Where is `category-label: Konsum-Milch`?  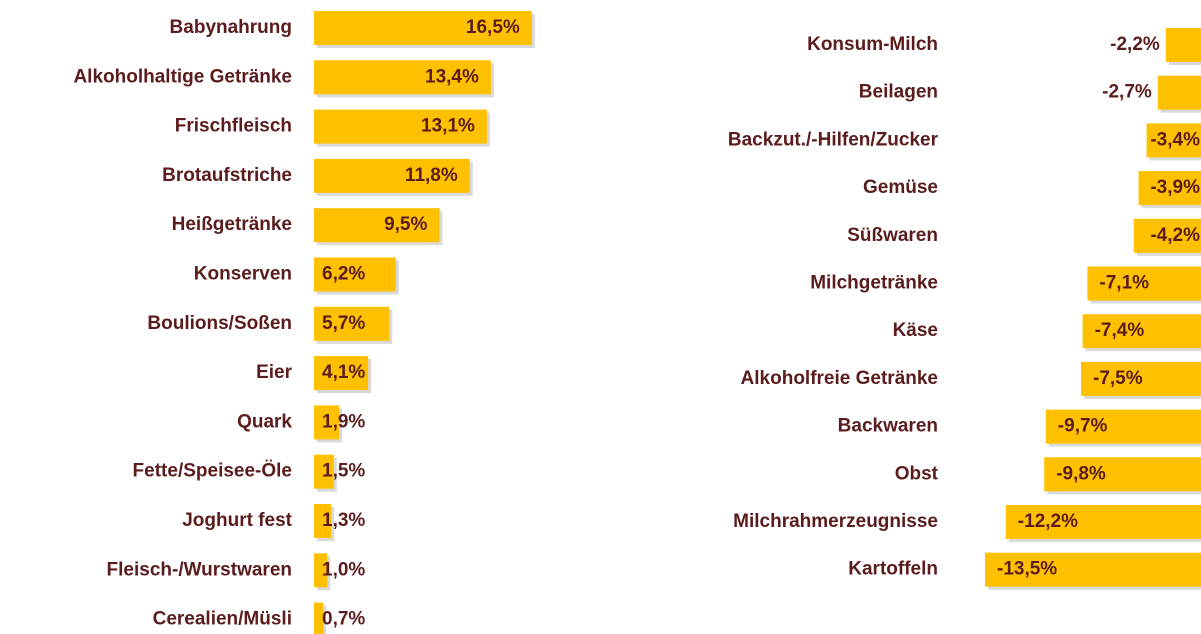
category-label: Konsum-Milch is located at coordinates (872, 44).